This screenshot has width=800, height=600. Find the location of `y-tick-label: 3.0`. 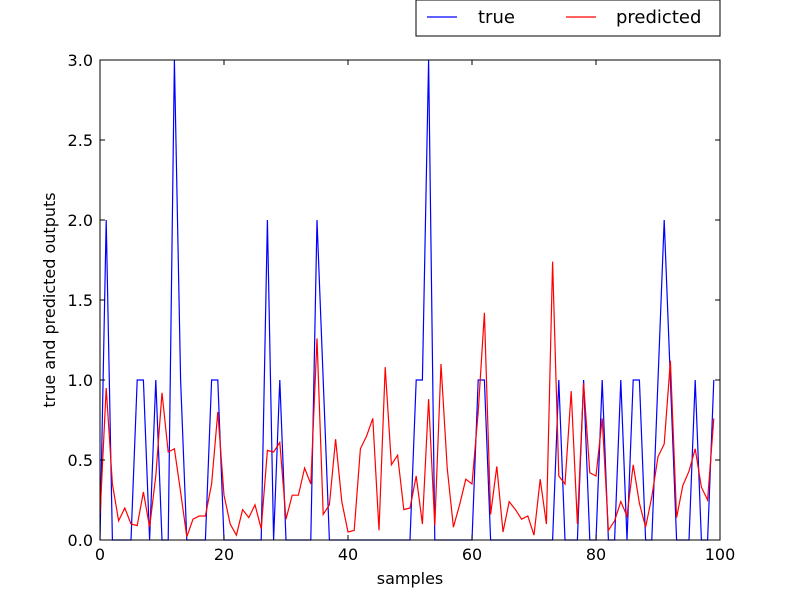

y-tick-label: 3.0 is located at coordinates (80, 60).